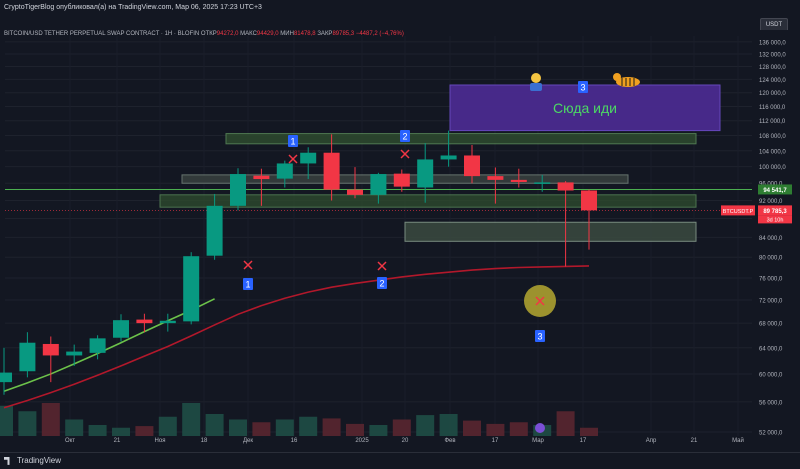  Describe the element at coordinates (617, 77) in the screenshot. I see `tiger-icon-head` at that location.